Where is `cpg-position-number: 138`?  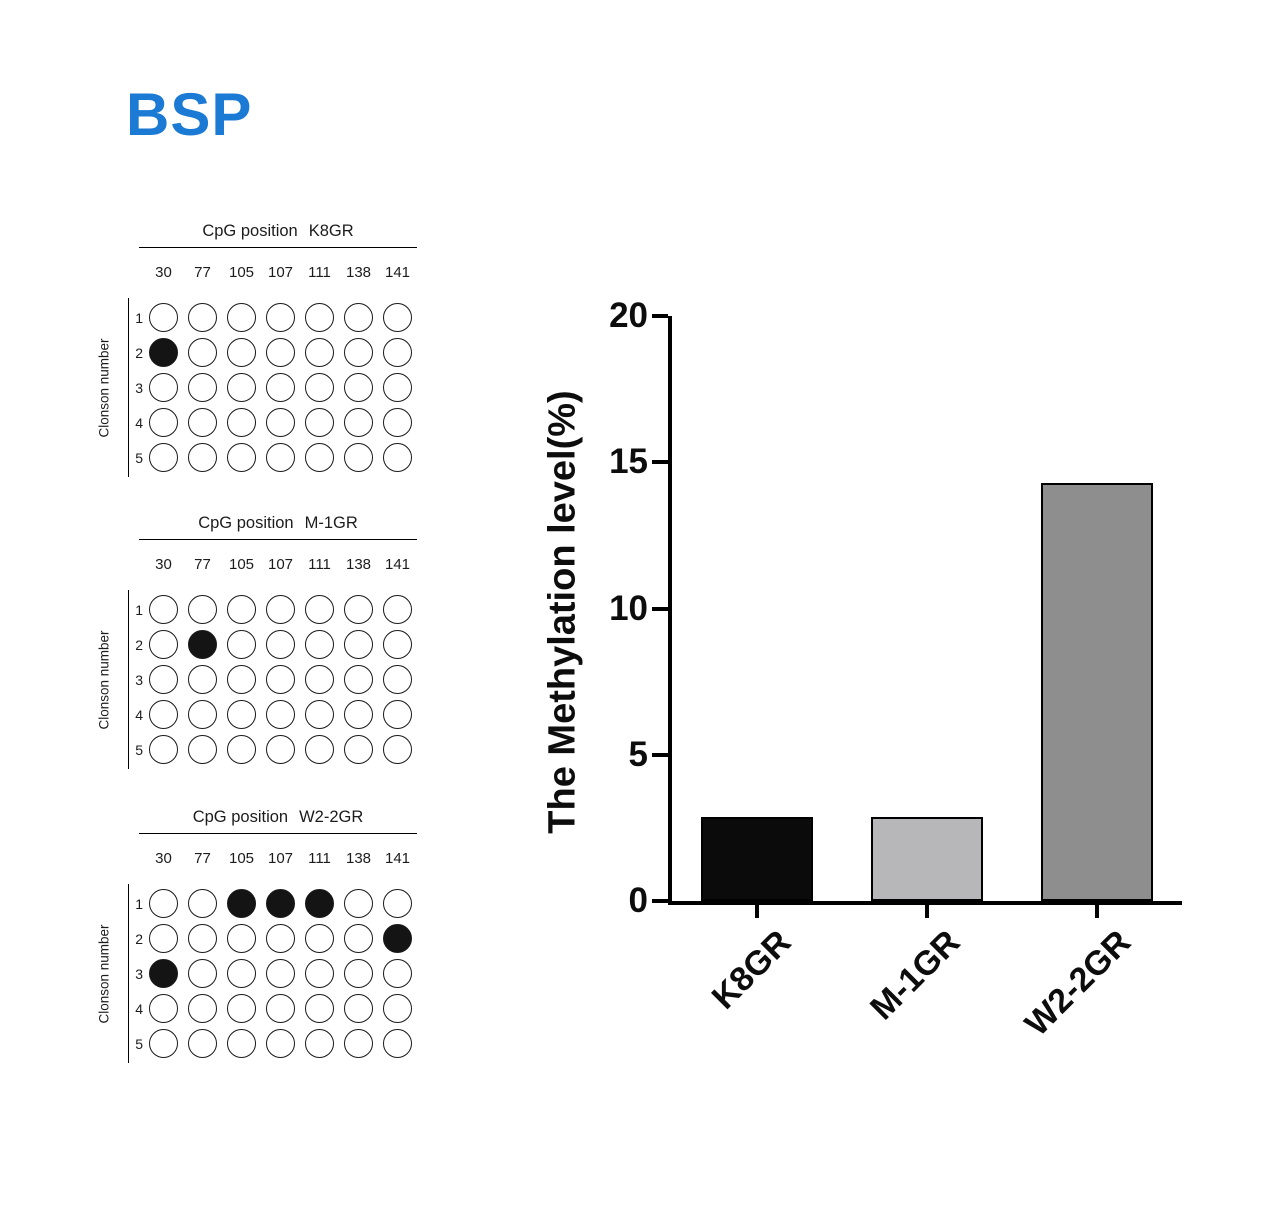 cpg-position-number: 138 is located at coordinates (358, 858).